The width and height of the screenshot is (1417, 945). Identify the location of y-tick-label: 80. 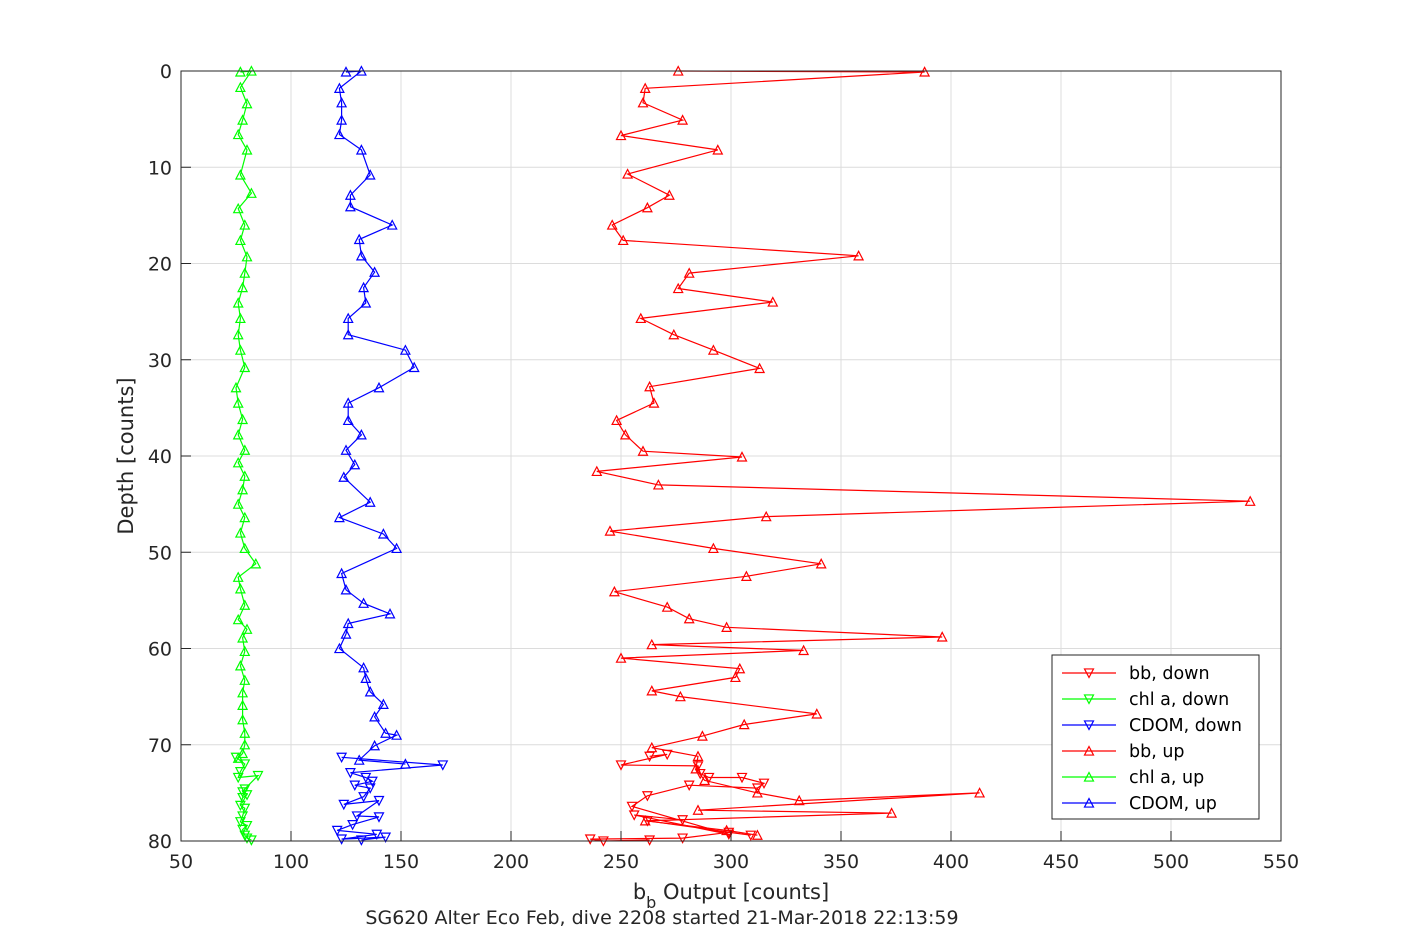
(160, 842).